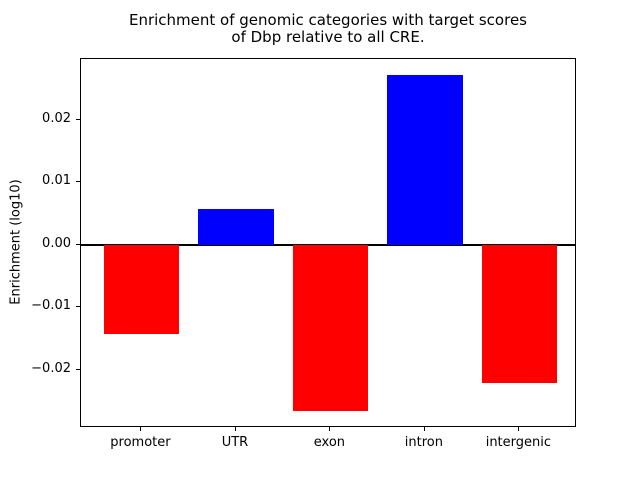  What do you see at coordinates (423, 442) in the screenshot?
I see `x-tick-label-intron: intron` at bounding box center [423, 442].